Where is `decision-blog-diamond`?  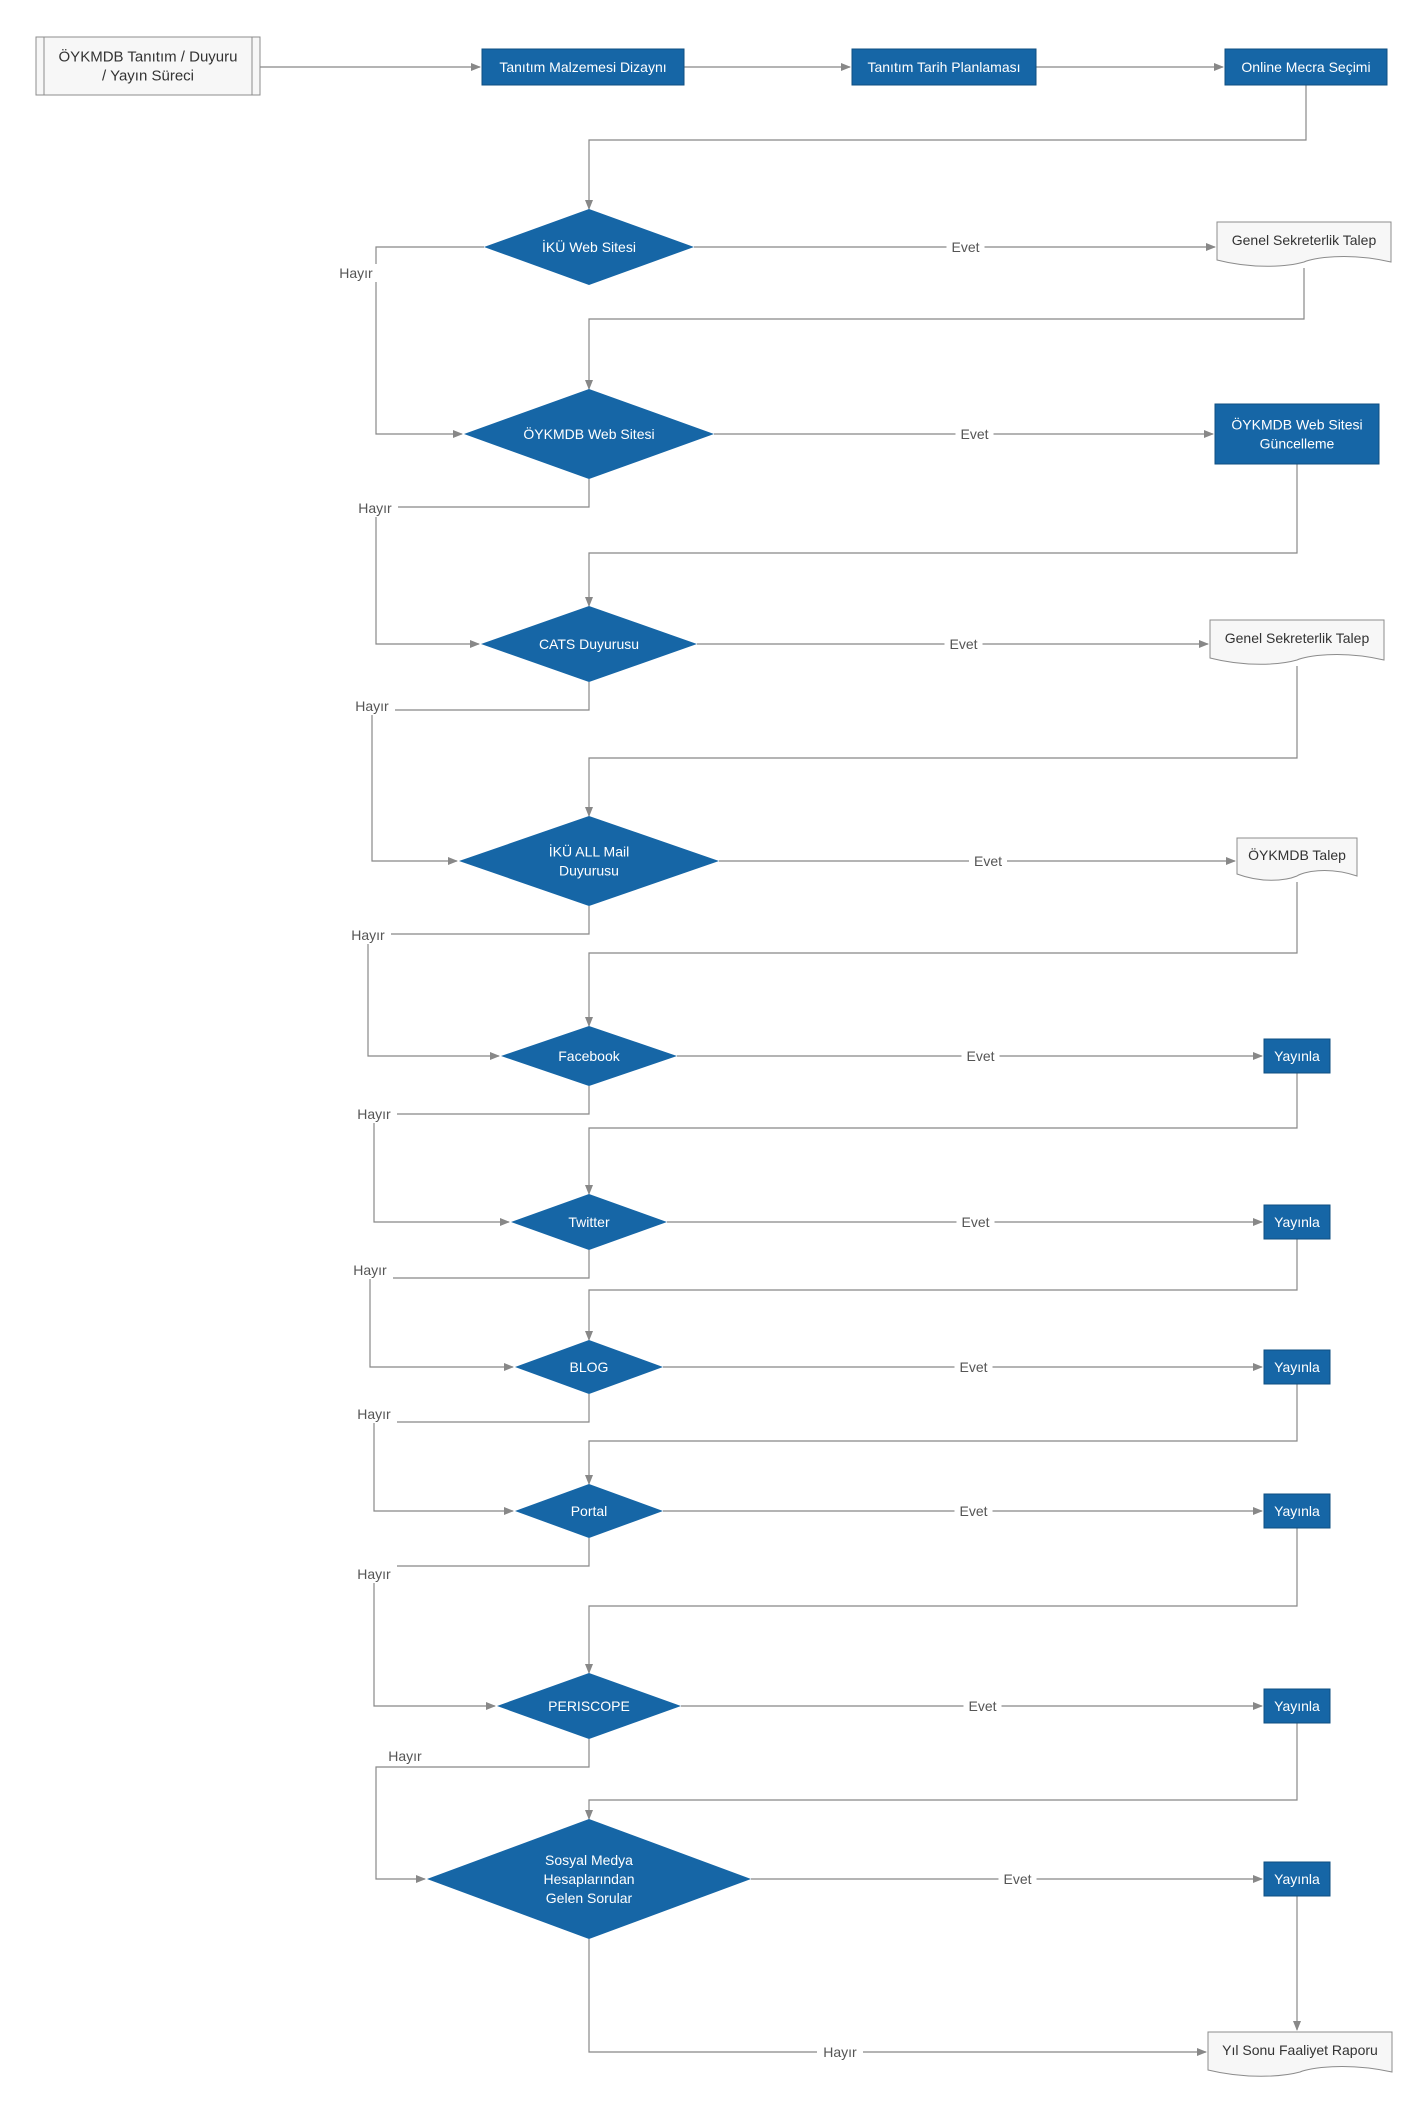
decision-blog-diamond is located at coordinates (589, 1367).